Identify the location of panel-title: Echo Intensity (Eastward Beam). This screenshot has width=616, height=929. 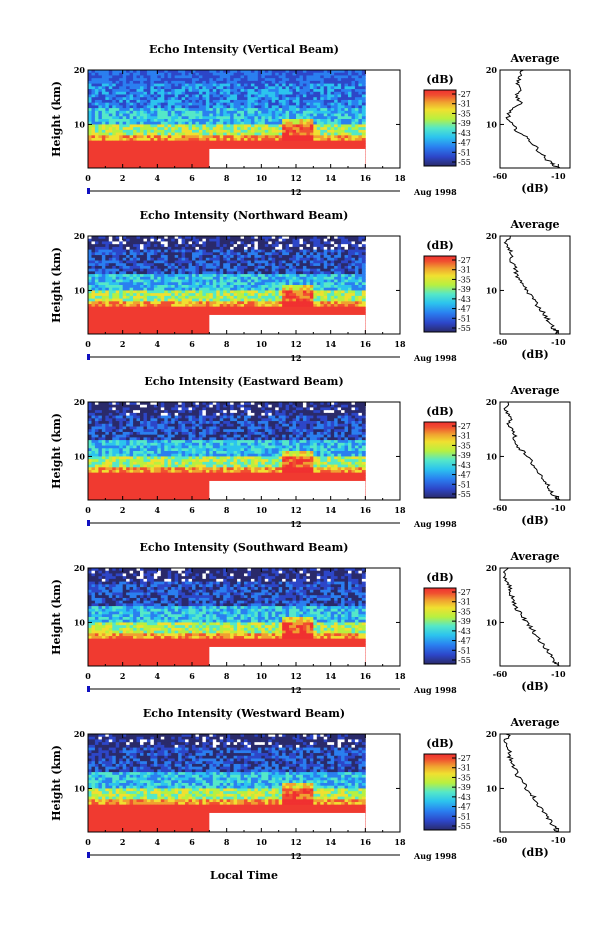
(243, 381).